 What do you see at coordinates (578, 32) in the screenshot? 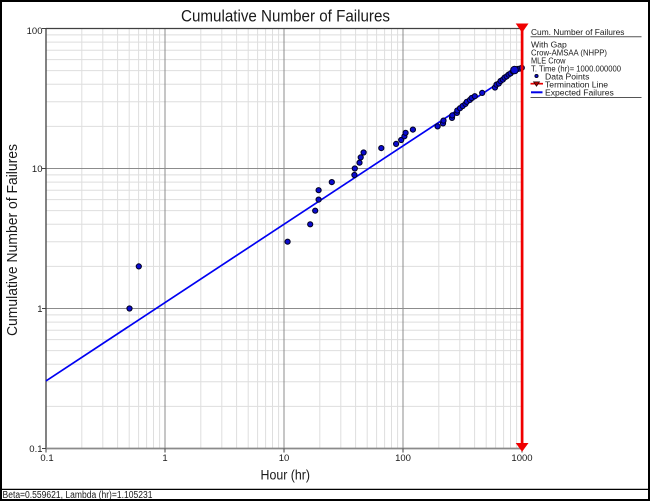
I see `svg-text: Cum. Number of Failures` at bounding box center [578, 32].